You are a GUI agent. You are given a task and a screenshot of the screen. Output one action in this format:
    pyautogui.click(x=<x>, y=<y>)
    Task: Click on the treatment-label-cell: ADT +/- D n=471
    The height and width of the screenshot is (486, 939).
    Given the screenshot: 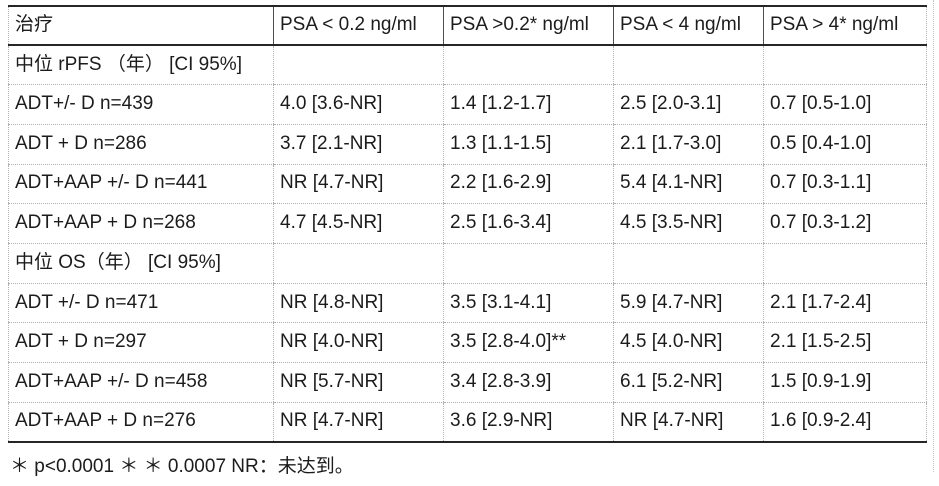 What is the action you would take?
    pyautogui.click(x=141, y=303)
    